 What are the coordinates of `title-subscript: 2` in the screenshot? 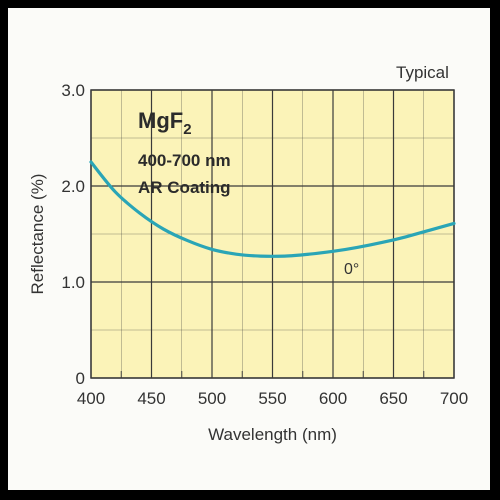 It's located at (187, 129).